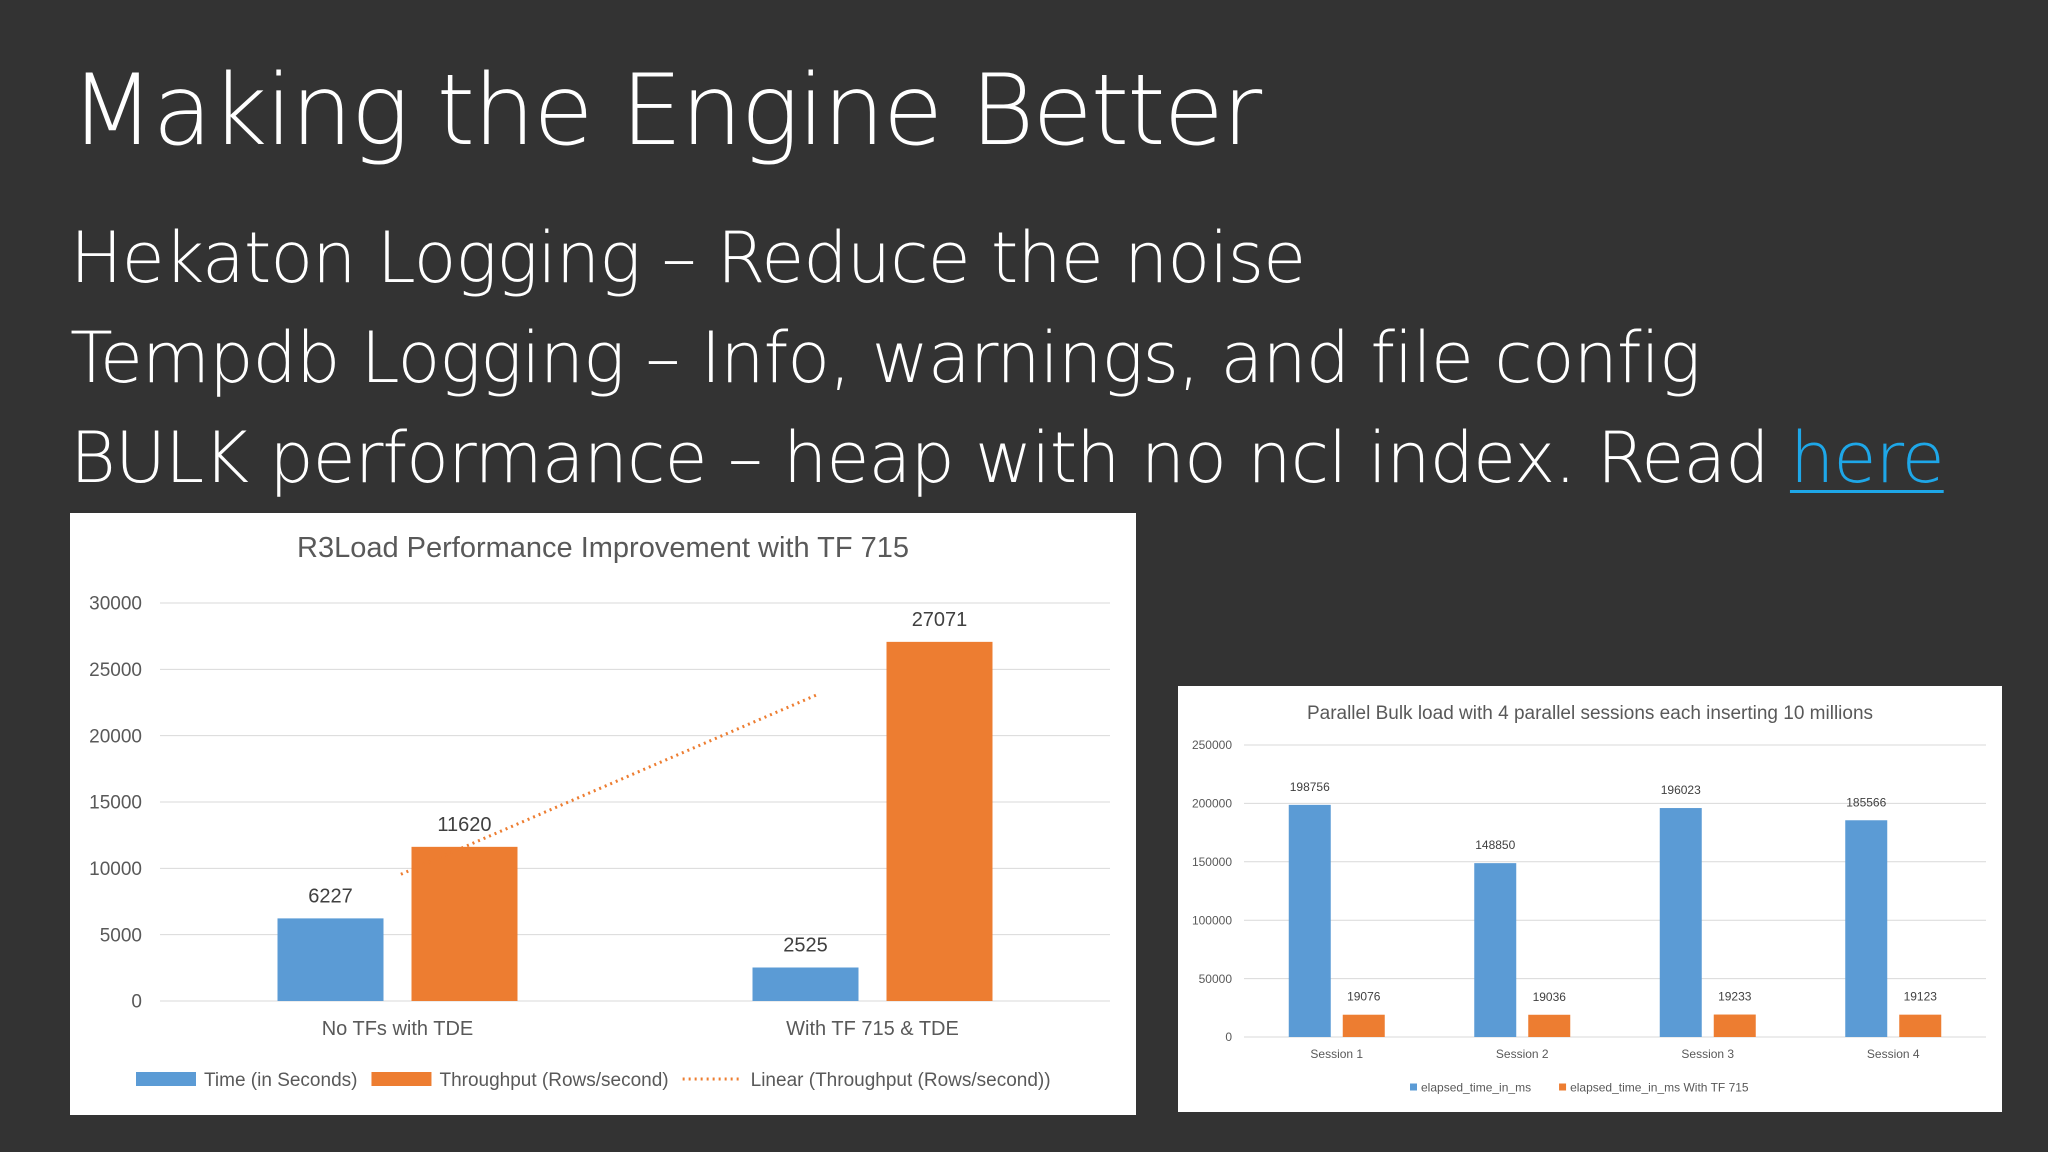 The height and width of the screenshot is (1152, 2048). What do you see at coordinates (872, 1029) in the screenshot?
I see `category-label: With TF 715 & TDE` at bounding box center [872, 1029].